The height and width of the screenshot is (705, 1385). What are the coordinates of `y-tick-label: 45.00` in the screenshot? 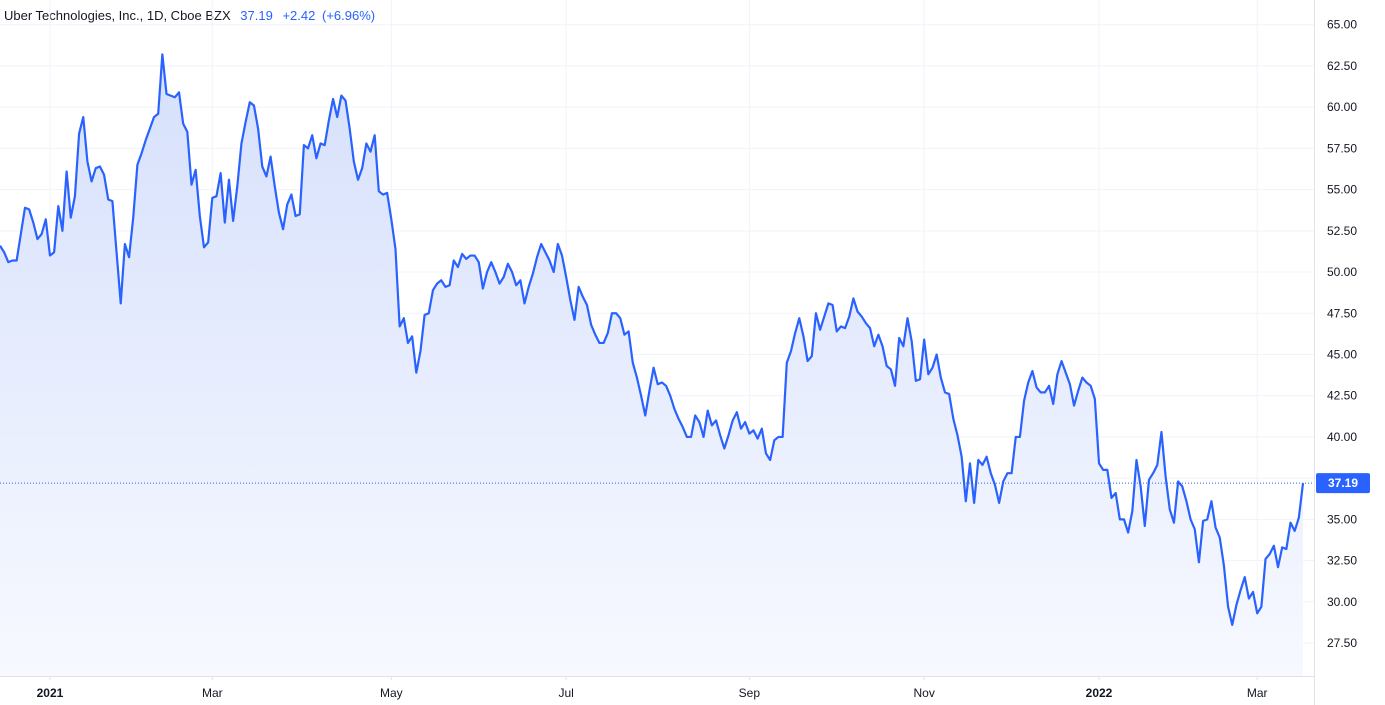 It's located at (1342, 354).